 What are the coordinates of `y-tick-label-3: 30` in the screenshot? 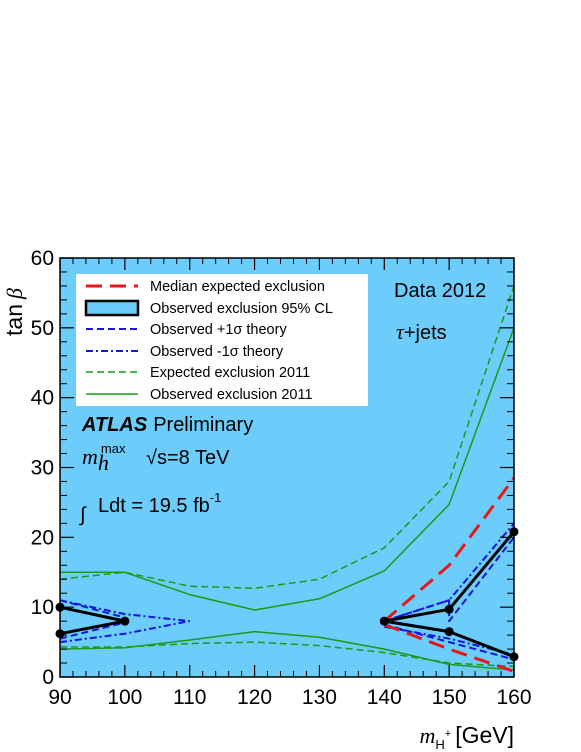 It's located at (42, 468).